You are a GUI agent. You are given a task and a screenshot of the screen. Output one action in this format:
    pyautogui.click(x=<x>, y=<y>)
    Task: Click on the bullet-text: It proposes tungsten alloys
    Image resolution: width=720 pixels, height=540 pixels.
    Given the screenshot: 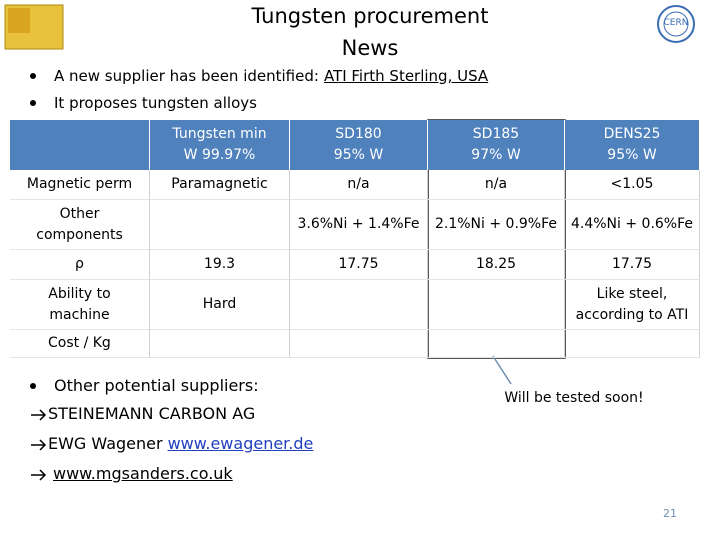 What is the action you would take?
    pyautogui.click(x=155, y=103)
    